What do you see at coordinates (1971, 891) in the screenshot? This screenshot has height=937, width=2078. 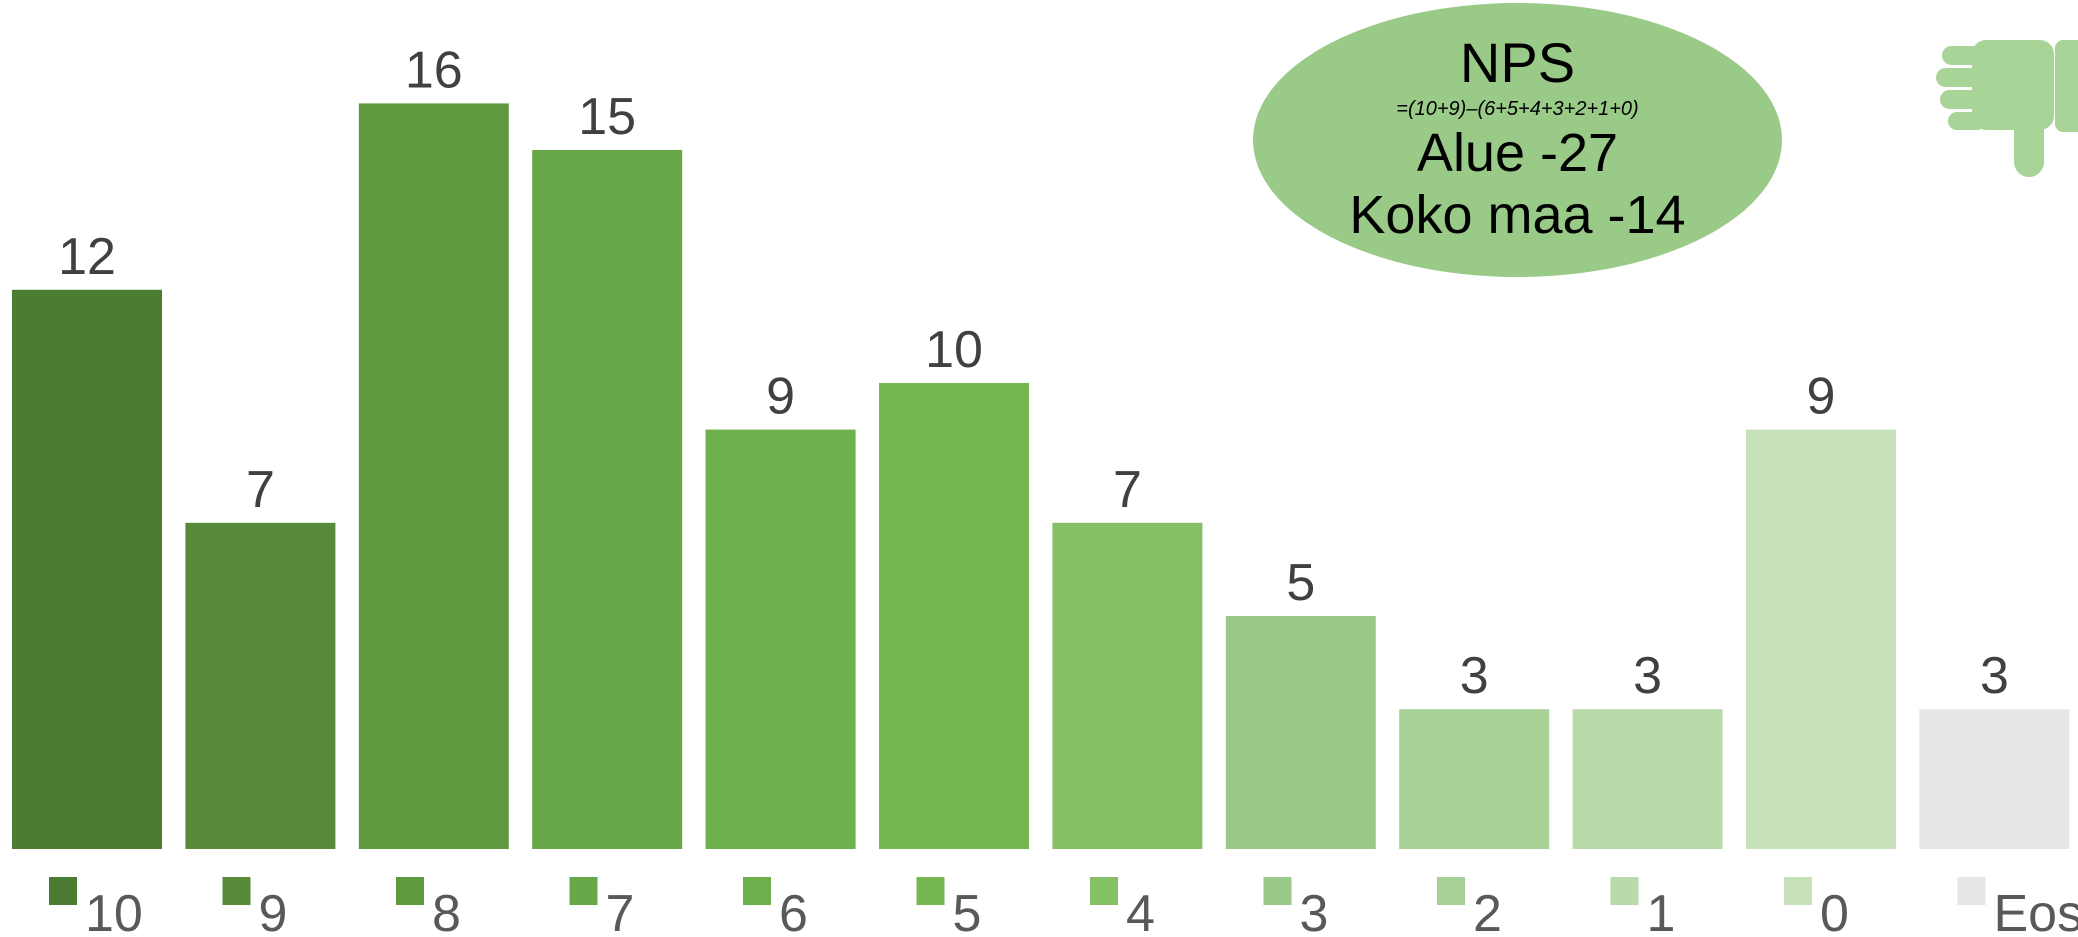 I see `legend-swatch-eos` at bounding box center [1971, 891].